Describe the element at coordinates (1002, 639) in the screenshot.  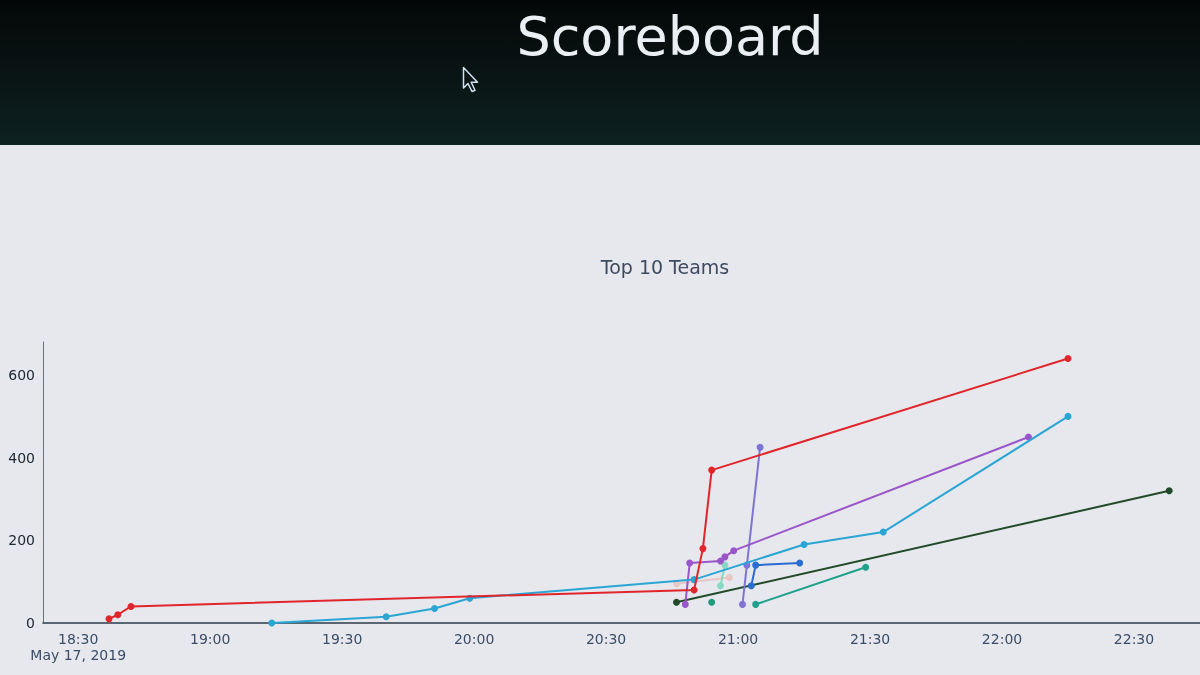
I see `x-tick-label: 22:00` at that location.